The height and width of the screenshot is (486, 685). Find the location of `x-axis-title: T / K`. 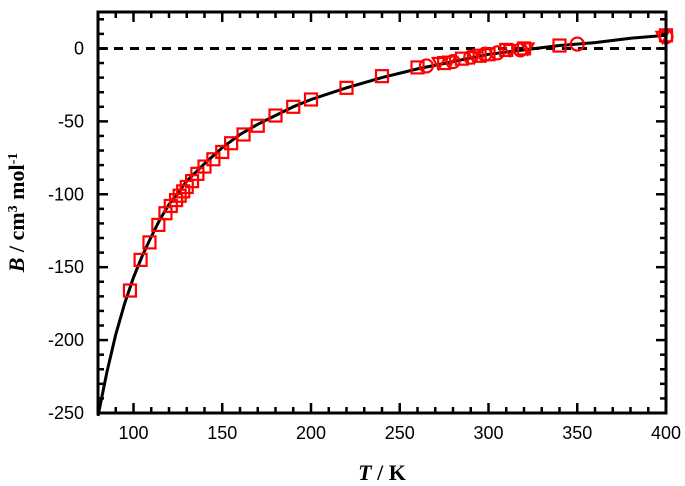

x-axis-title: T / K is located at coordinates (382, 472).